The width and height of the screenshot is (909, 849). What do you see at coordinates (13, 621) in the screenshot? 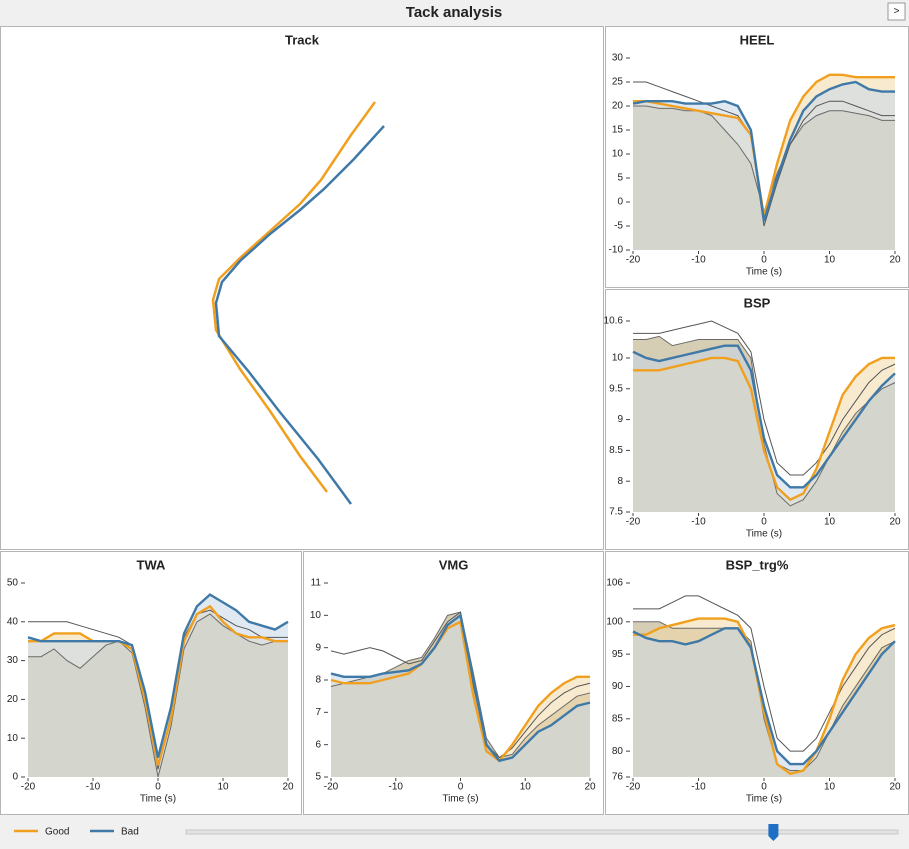
I see `y-tick-label: 40` at bounding box center [13, 621].